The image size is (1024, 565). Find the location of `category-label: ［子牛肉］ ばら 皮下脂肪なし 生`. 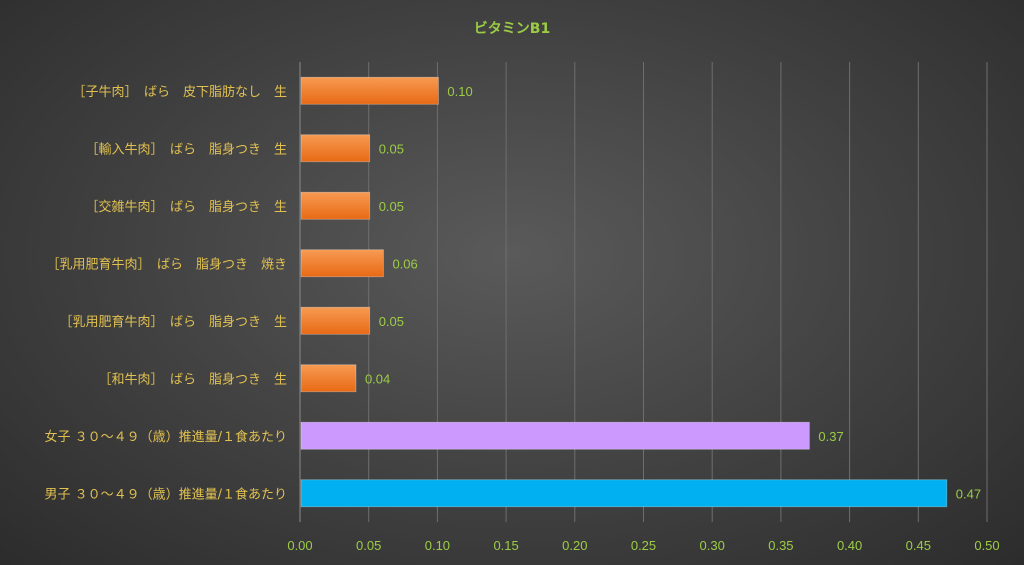

category-label: ［子牛肉］ ばら 皮下脂肪なし 生 is located at coordinates (179, 92).